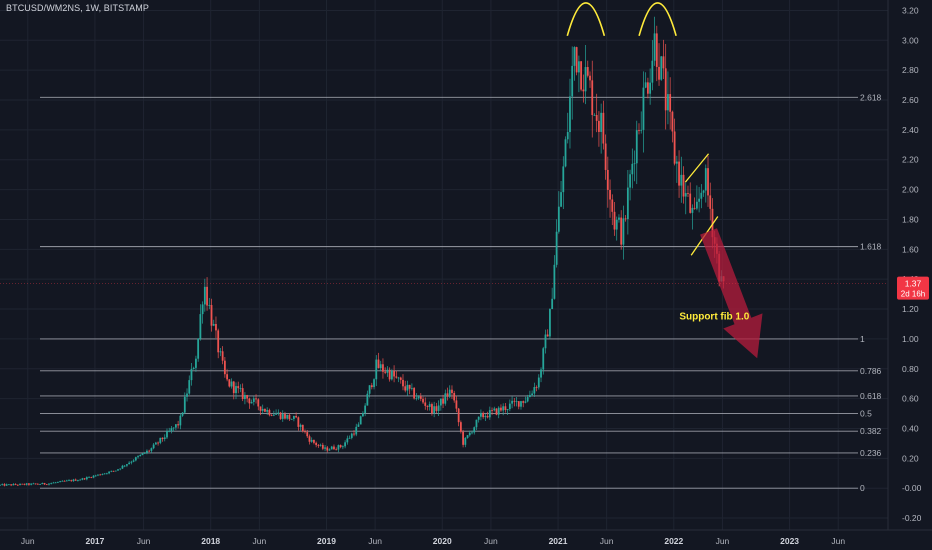 The height and width of the screenshot is (550, 932). What do you see at coordinates (714, 316) in the screenshot?
I see `support-fib-label: Support fib 1.0` at bounding box center [714, 316].